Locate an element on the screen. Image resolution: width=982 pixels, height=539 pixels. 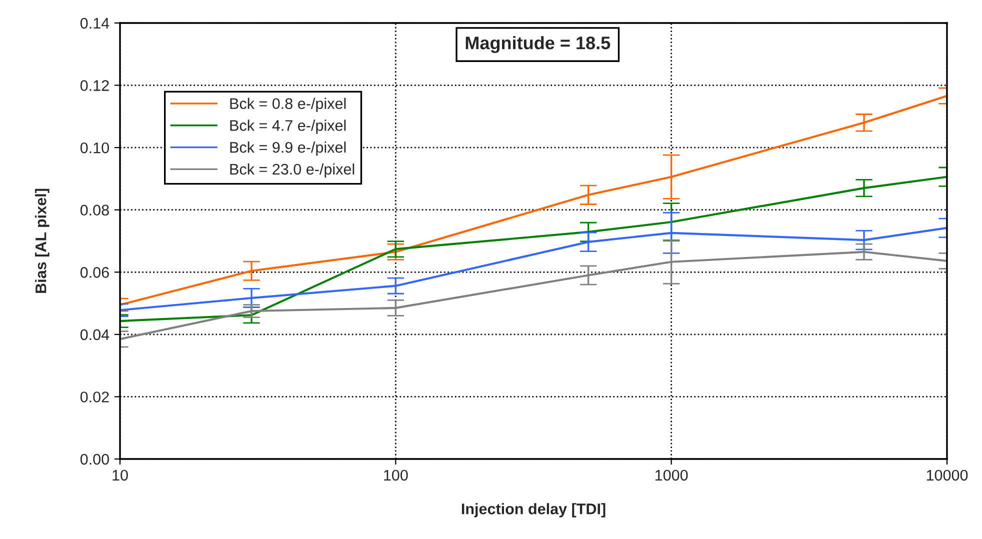
x-tick-label: 1000 is located at coordinates (672, 475).